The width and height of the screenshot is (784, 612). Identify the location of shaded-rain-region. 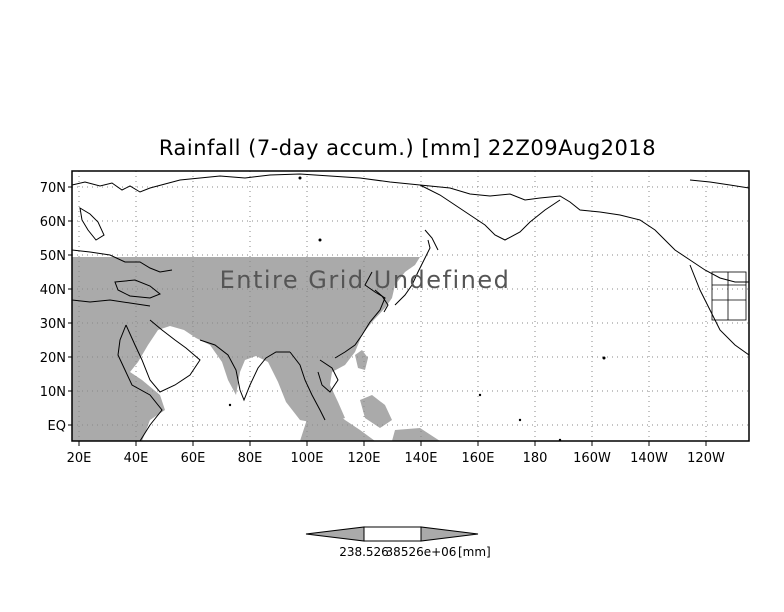
(256, 349).